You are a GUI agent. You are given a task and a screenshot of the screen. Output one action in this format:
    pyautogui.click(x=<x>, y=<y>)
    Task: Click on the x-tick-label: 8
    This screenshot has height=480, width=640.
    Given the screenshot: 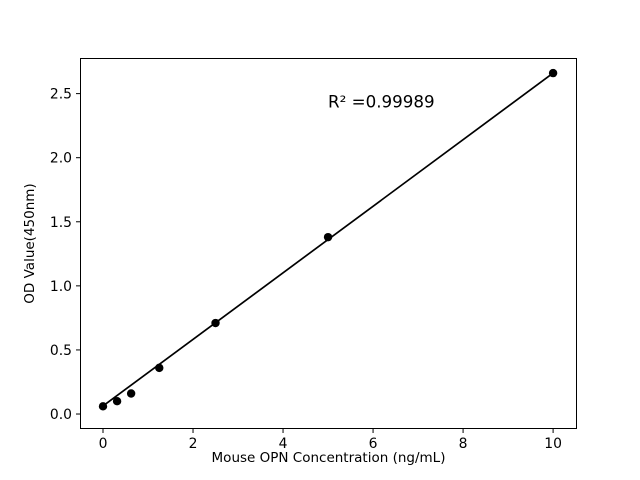 What is the action you would take?
    pyautogui.click(x=463, y=444)
    